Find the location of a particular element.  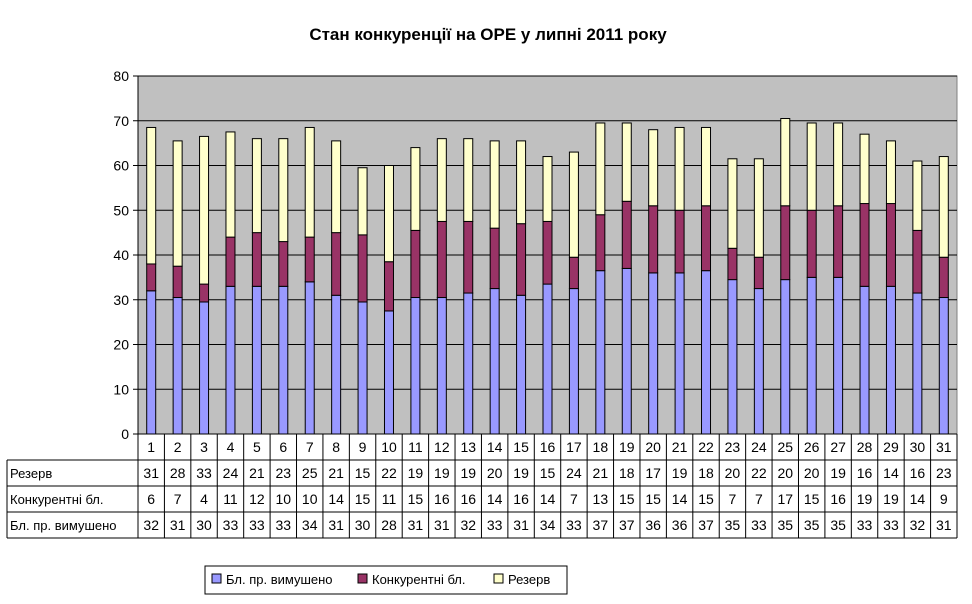

y-tick-label: 80 is located at coordinates (121, 76).